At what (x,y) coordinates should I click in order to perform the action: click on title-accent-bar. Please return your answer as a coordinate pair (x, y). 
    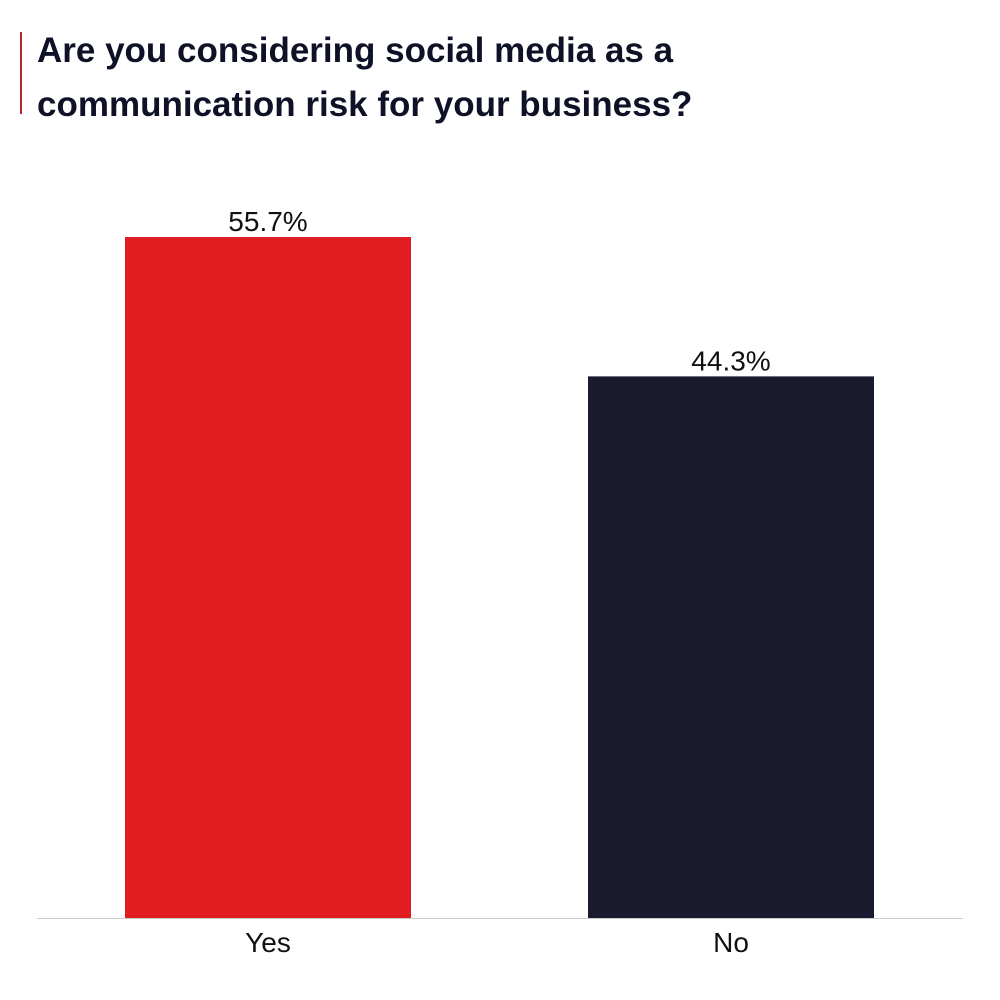
    Looking at the image, I should click on (21, 73).